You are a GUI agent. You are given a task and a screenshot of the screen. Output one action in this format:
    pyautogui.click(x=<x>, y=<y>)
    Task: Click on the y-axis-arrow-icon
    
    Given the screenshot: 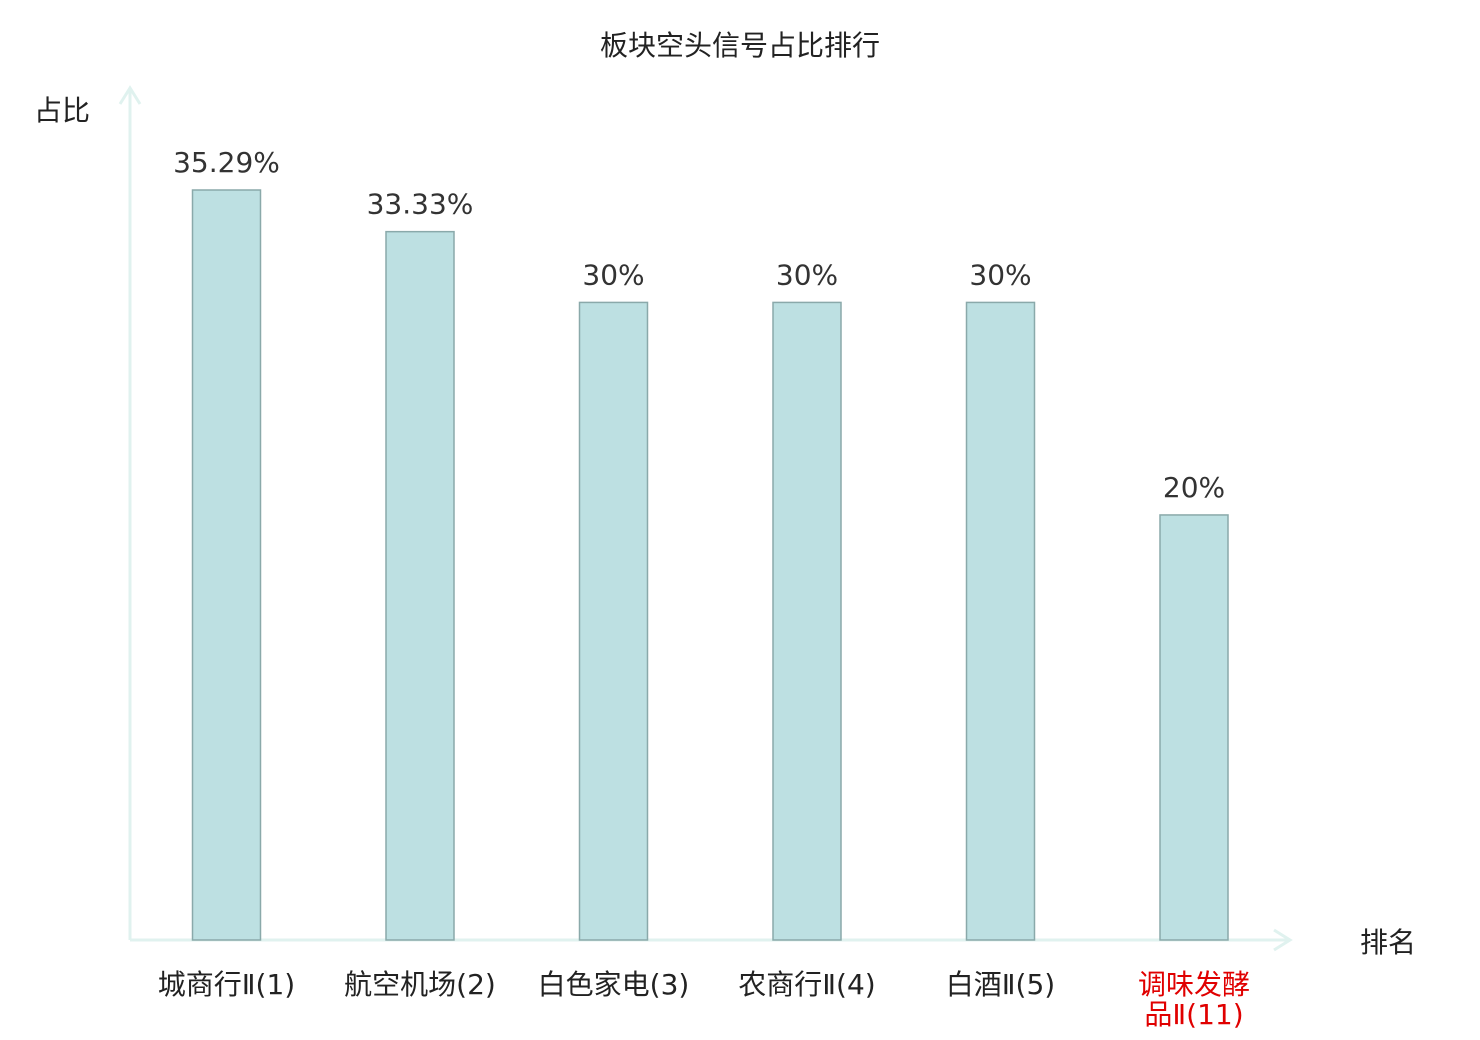 What is the action you would take?
    pyautogui.click(x=130, y=95)
    